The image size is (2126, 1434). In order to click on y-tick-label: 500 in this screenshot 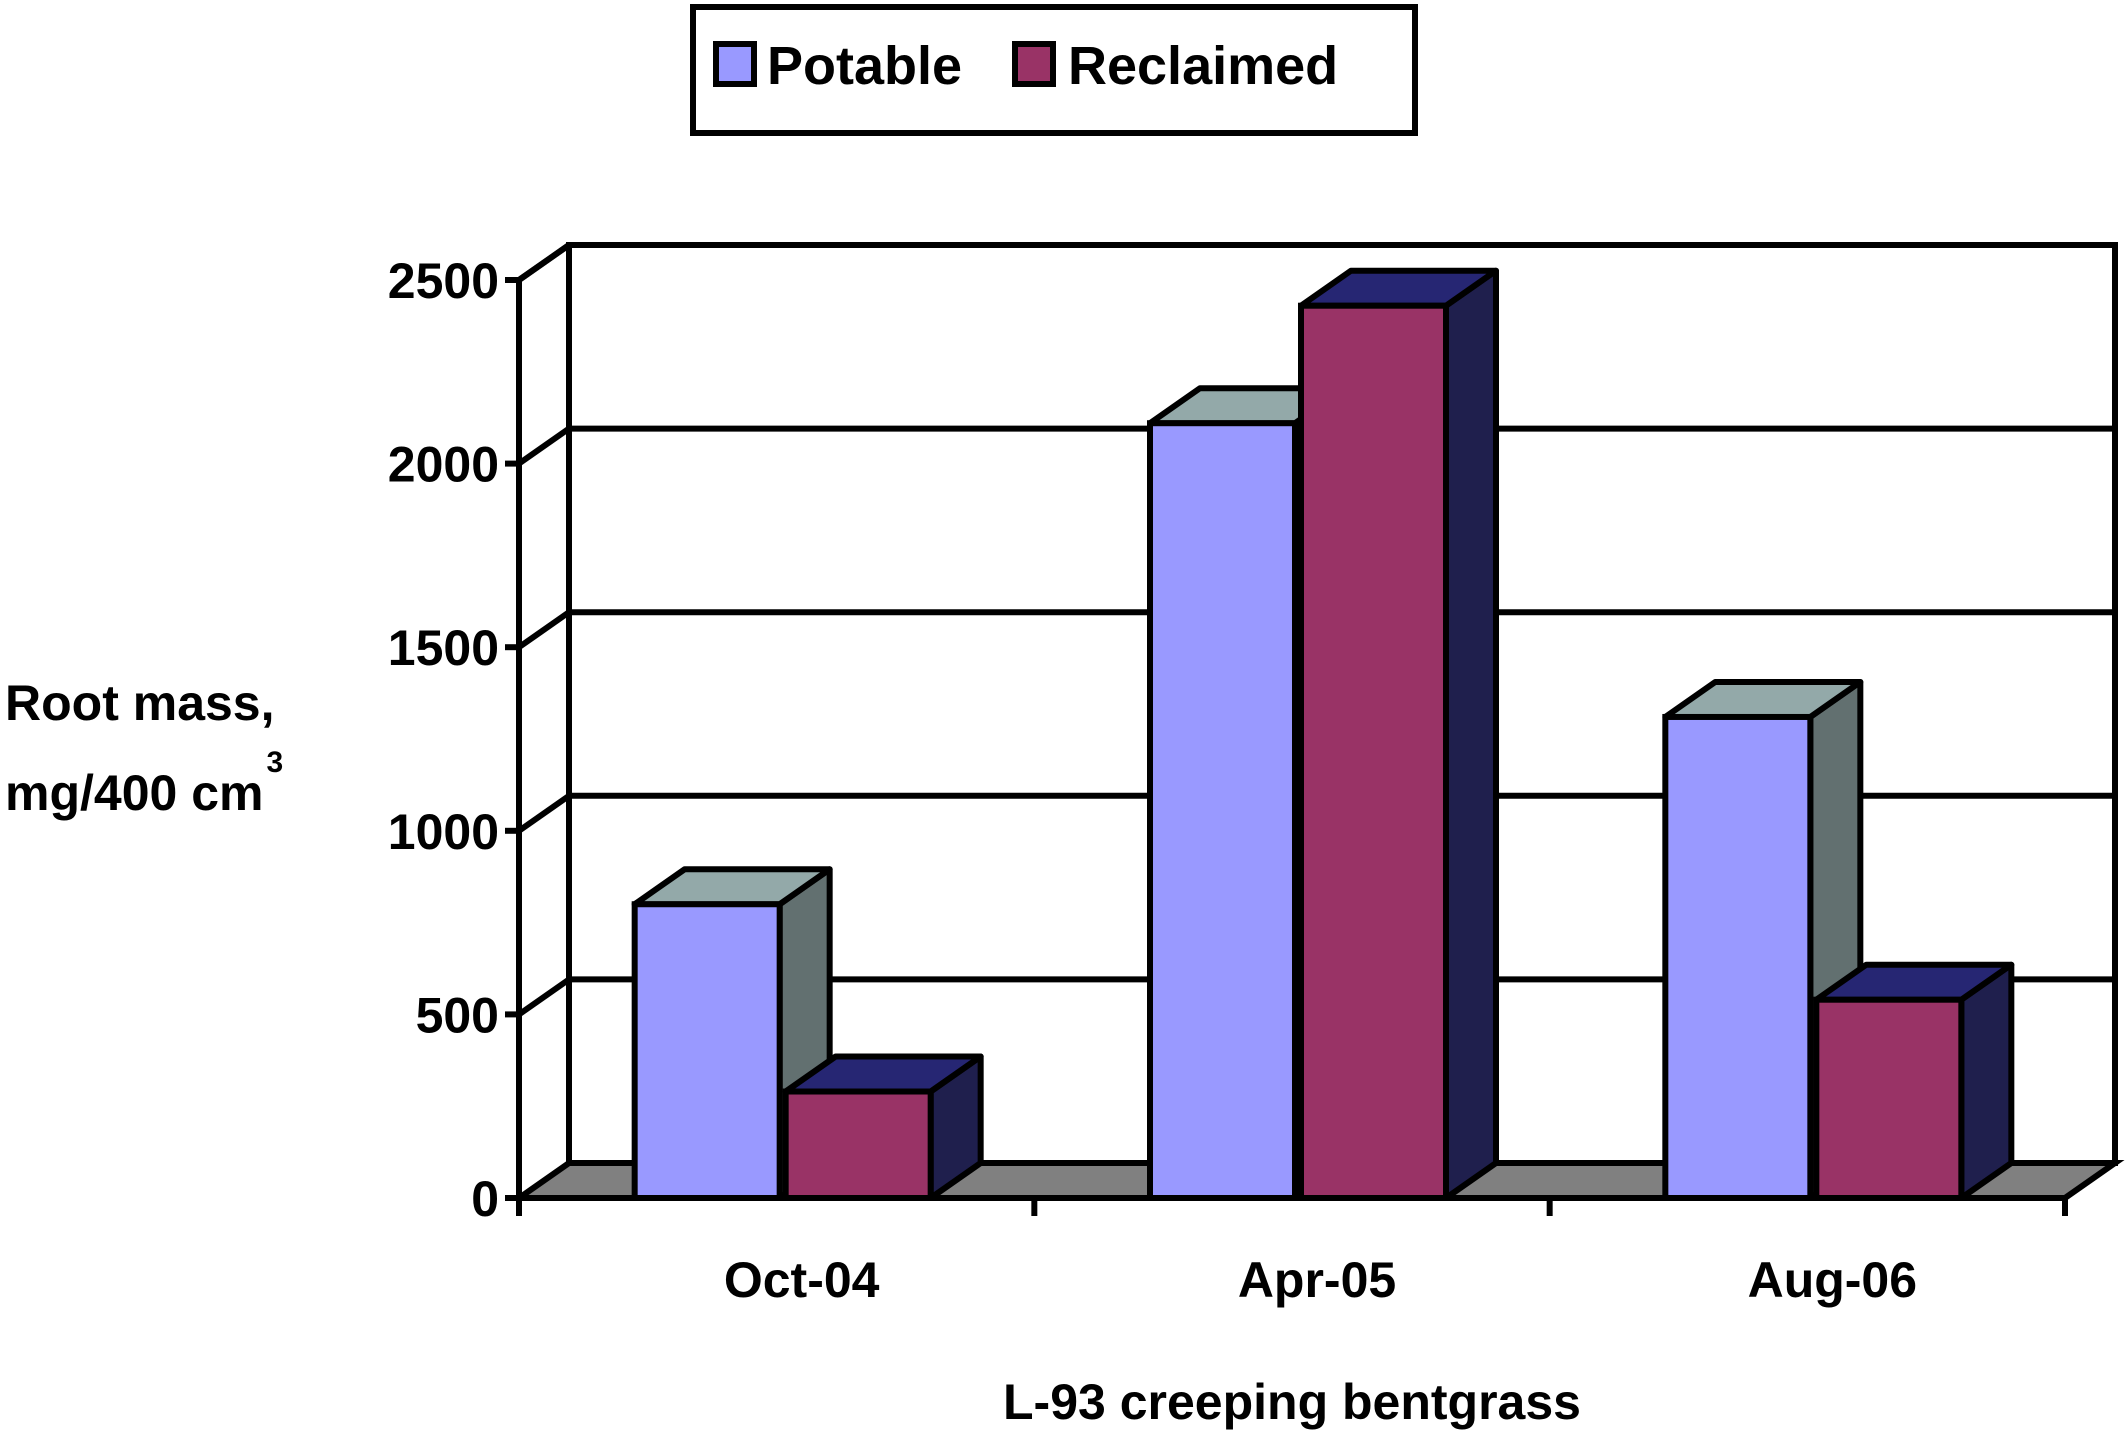, I will do `click(457, 1015)`.